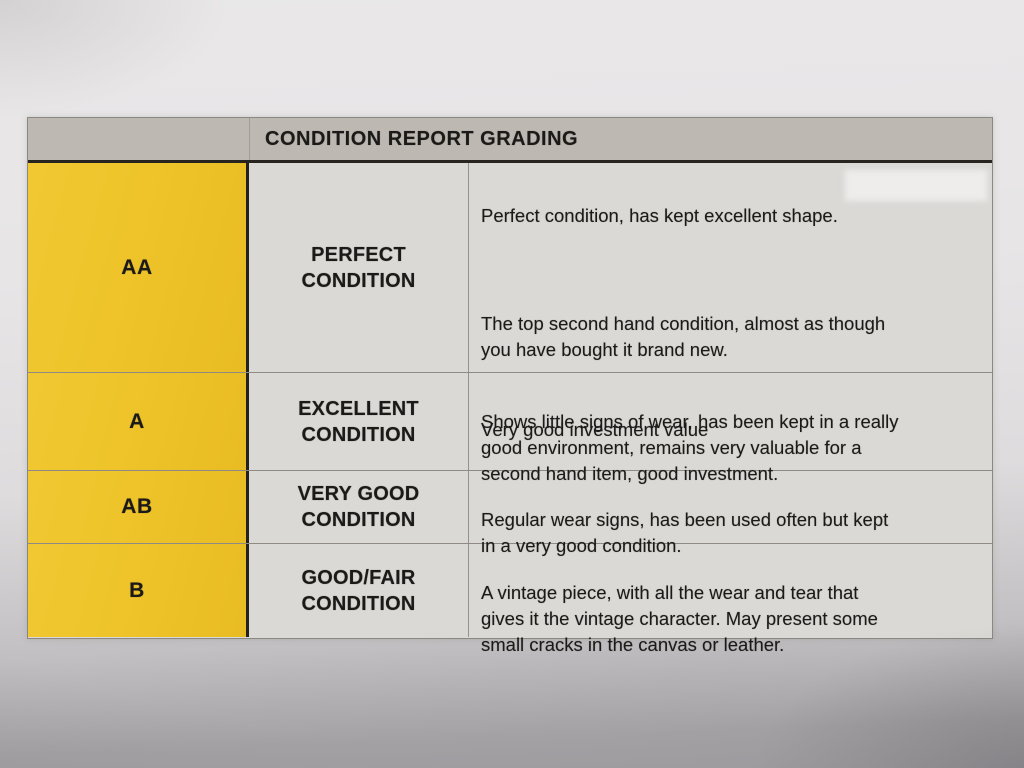 The height and width of the screenshot is (768, 1024). Describe the element at coordinates (359, 507) in the screenshot. I see `condition-label-cell: VERY GOOD CONDITION` at that location.